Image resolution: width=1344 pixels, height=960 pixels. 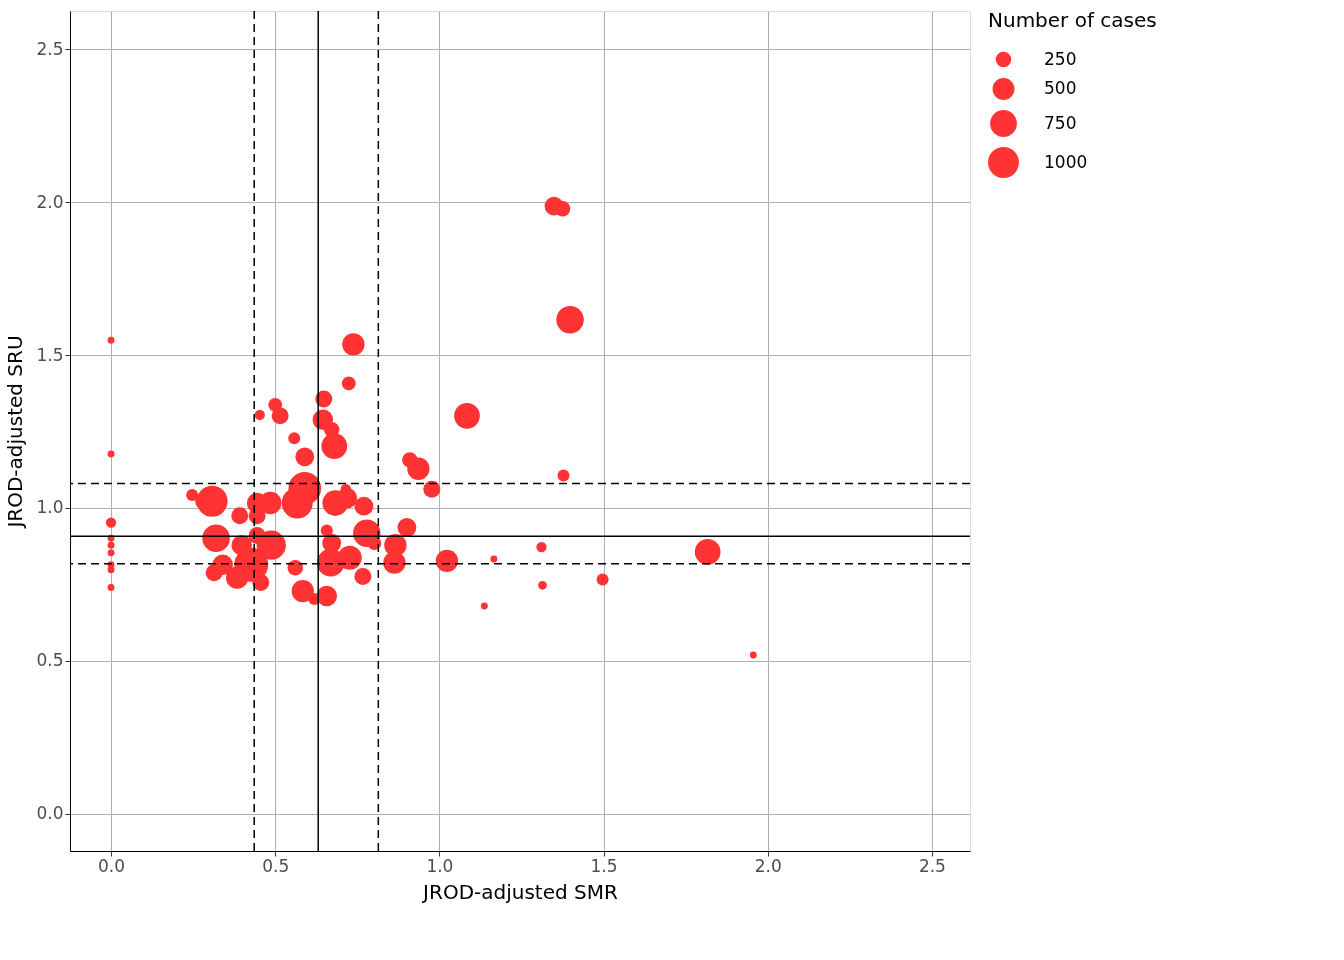 I want to click on y-axis-title: JROD-adjusted SRU, so click(x=15, y=432).